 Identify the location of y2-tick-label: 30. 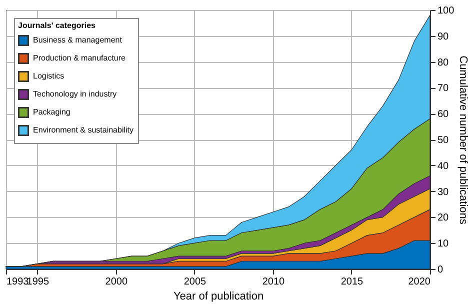
(444, 192).